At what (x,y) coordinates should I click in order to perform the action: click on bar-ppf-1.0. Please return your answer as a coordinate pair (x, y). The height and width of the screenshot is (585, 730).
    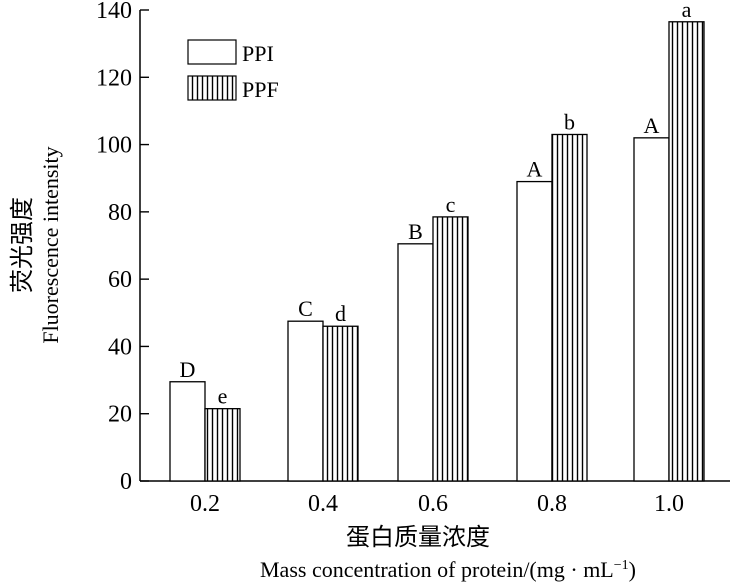
    Looking at the image, I should click on (686, 251).